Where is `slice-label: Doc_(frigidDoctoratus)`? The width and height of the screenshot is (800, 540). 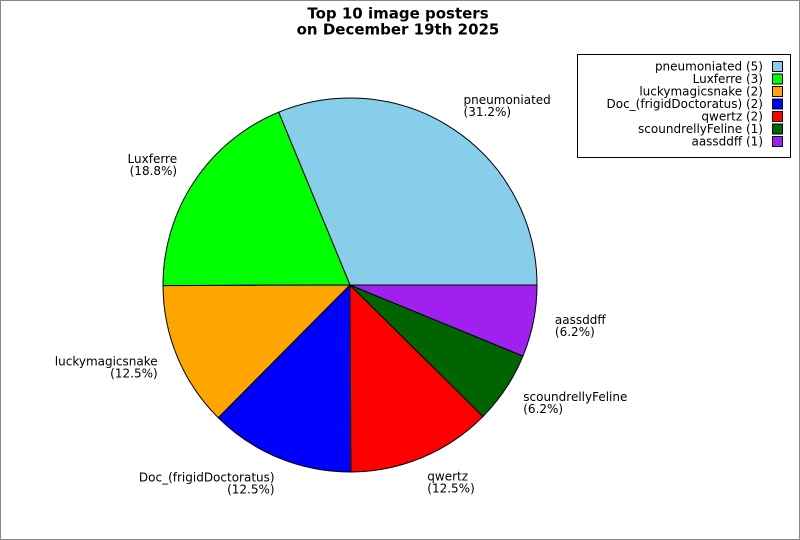 slice-label: Doc_(frigidDoctoratus) is located at coordinates (207, 477).